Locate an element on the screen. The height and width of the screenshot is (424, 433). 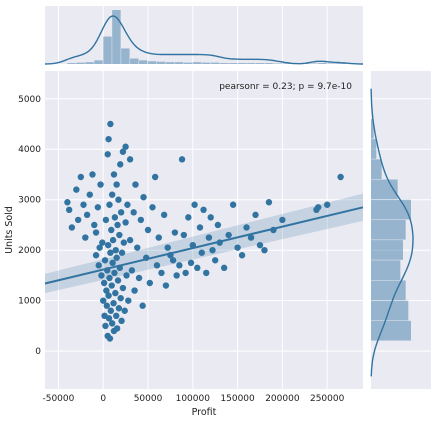
x-axis-label: Profit is located at coordinates (204, 412).